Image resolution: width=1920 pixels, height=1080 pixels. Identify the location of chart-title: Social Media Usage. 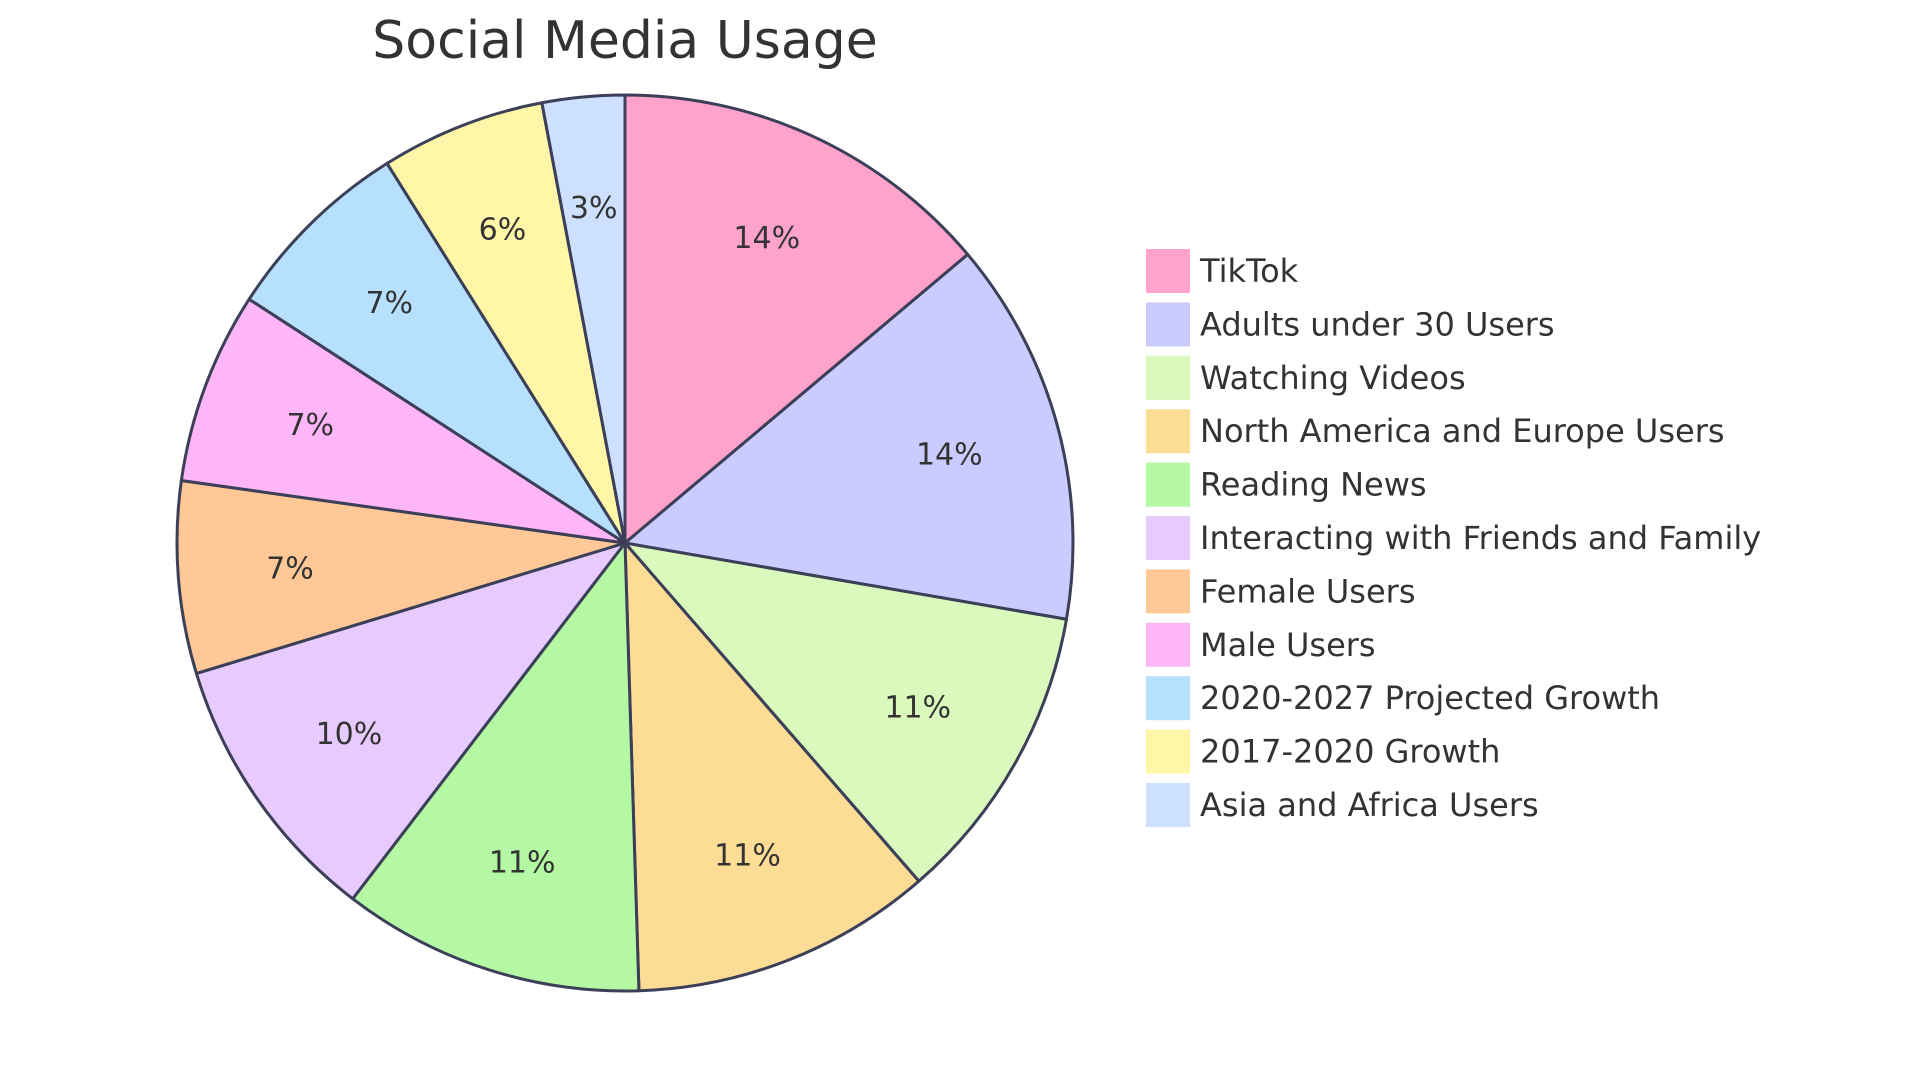
(624, 41).